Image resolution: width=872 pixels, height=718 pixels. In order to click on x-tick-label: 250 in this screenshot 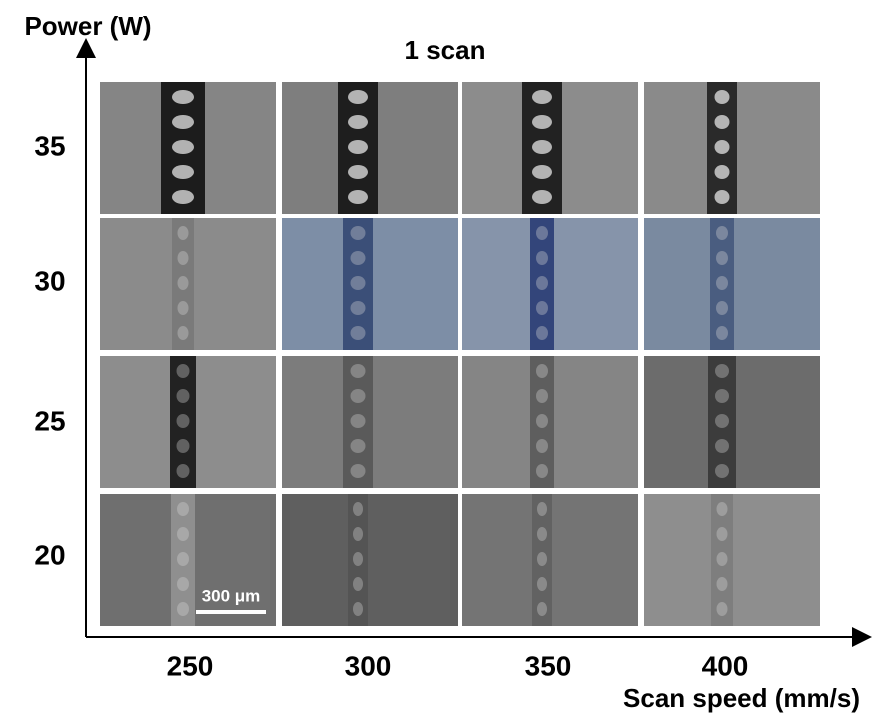, I will do `click(190, 665)`.